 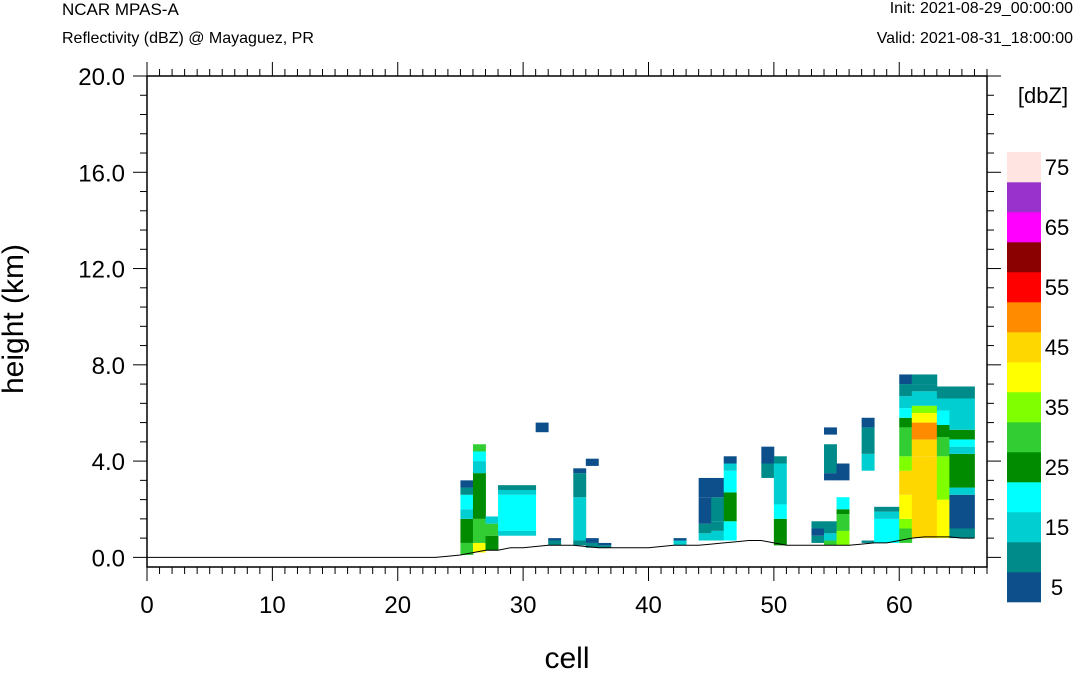 I want to click on colorbar-label: 15, so click(x=1057, y=527).